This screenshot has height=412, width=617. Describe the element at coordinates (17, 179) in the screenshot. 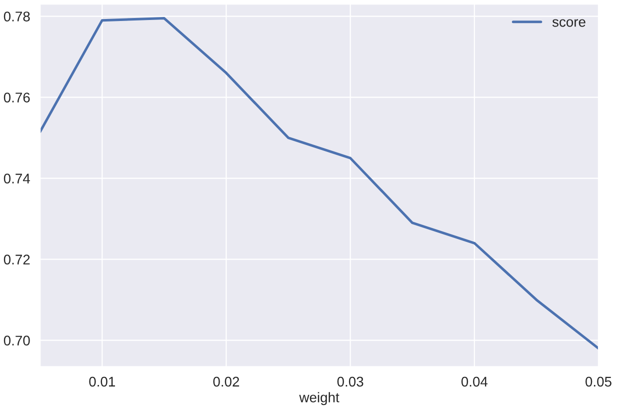

I see `y-tick-label: 0.74` at that location.